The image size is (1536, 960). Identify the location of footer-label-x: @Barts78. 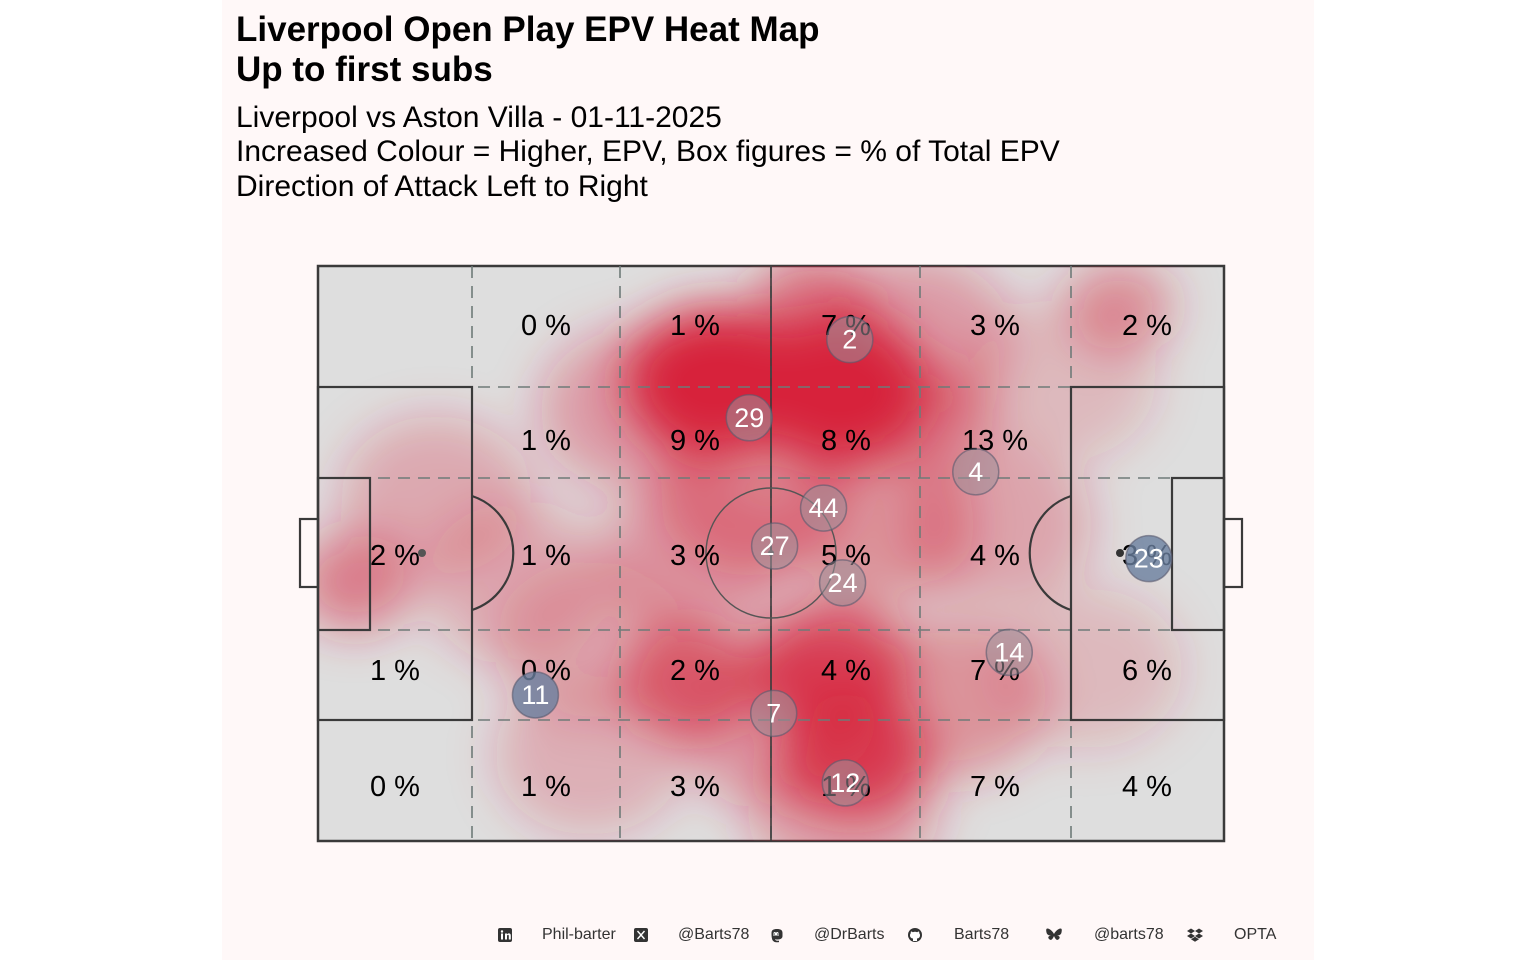
(714, 934).